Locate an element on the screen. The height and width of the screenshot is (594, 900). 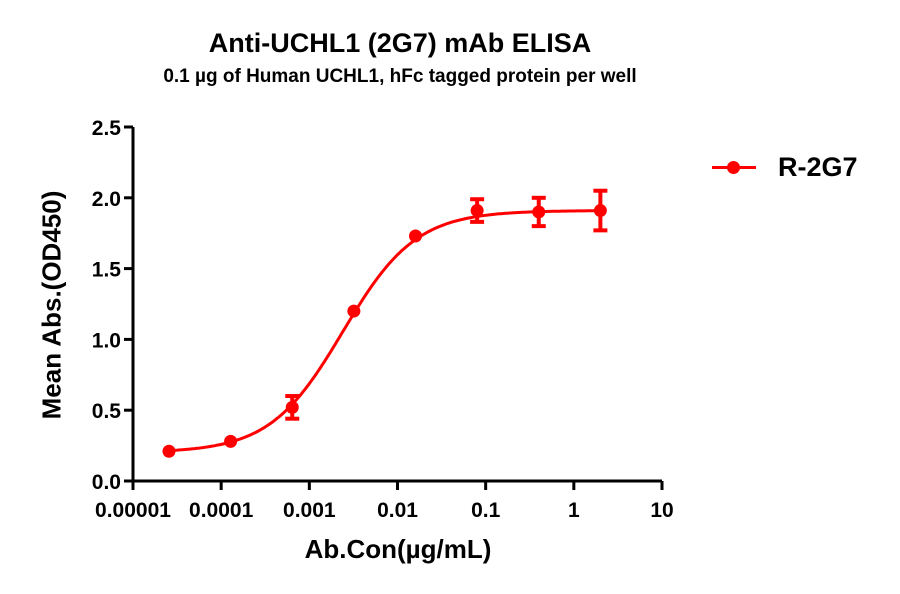
x-tick-label: 0.001 is located at coordinates (309, 510).